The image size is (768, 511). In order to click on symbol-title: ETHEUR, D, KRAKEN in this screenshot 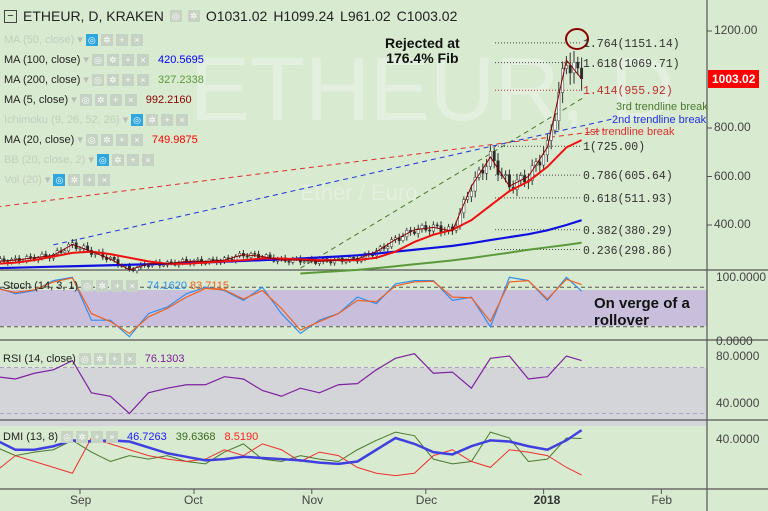, I will do `click(93, 16)`.